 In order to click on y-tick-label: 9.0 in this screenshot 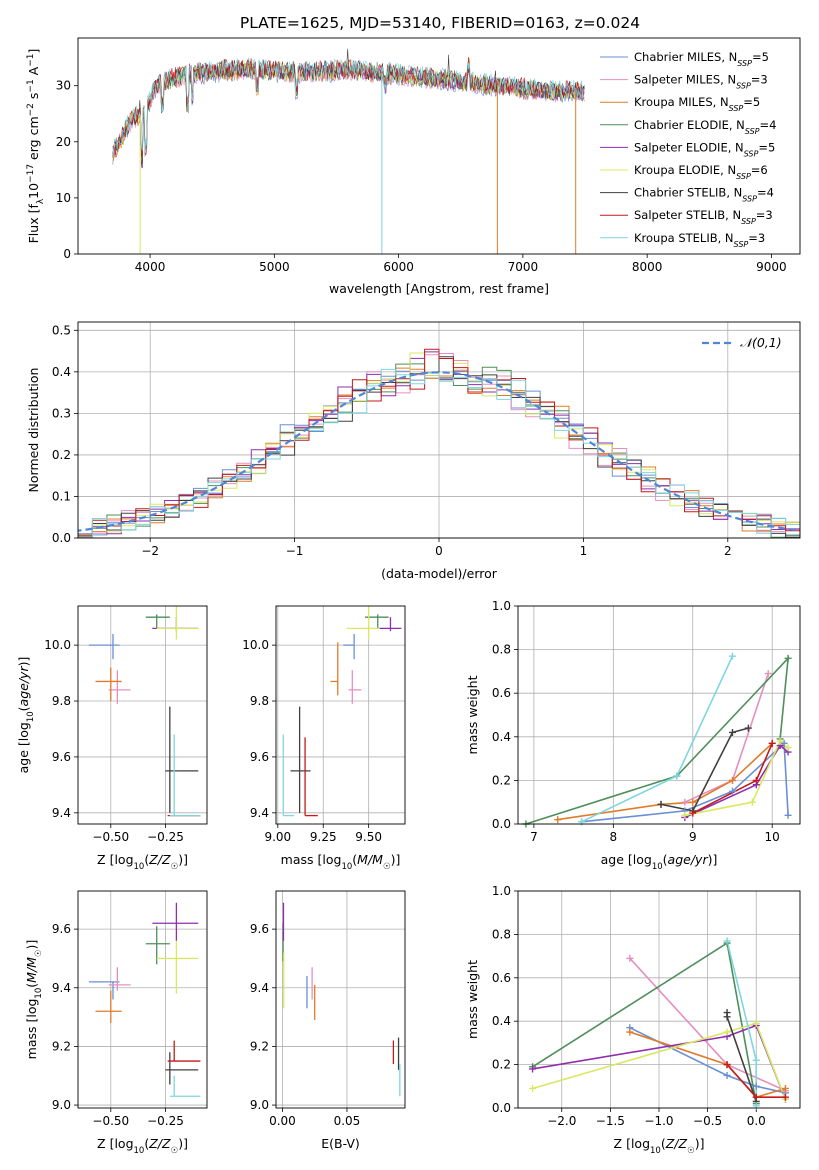, I will do `click(259, 1105)`.